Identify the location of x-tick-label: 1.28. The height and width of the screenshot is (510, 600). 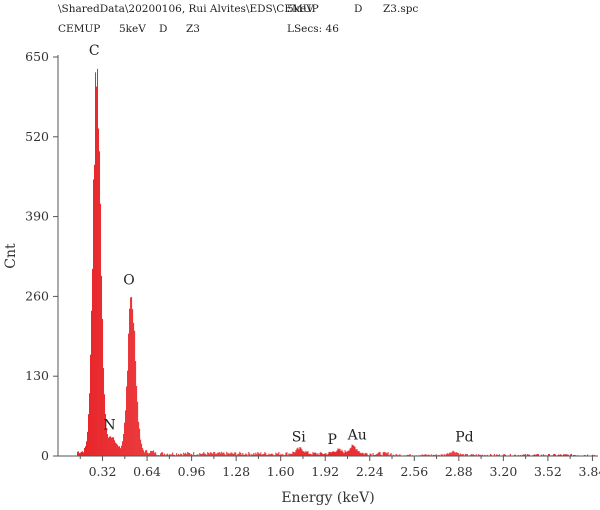
(236, 471).